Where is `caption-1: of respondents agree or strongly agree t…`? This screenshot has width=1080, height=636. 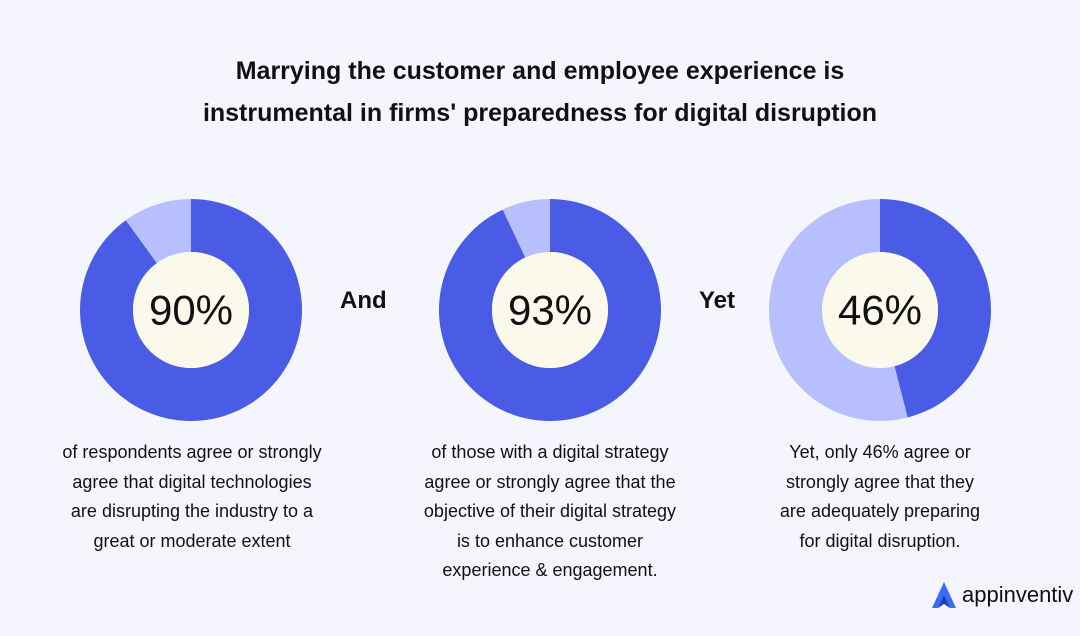 caption-1: of respondents agree or strongly agree t… is located at coordinates (192, 497).